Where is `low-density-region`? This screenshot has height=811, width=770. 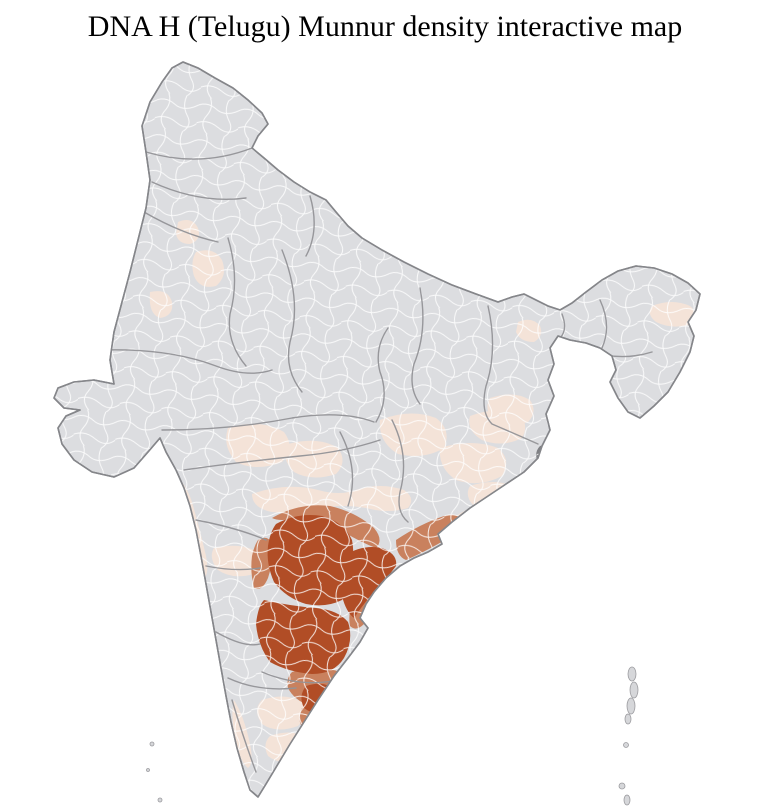
low-density-region is located at coordinates (295, 772).